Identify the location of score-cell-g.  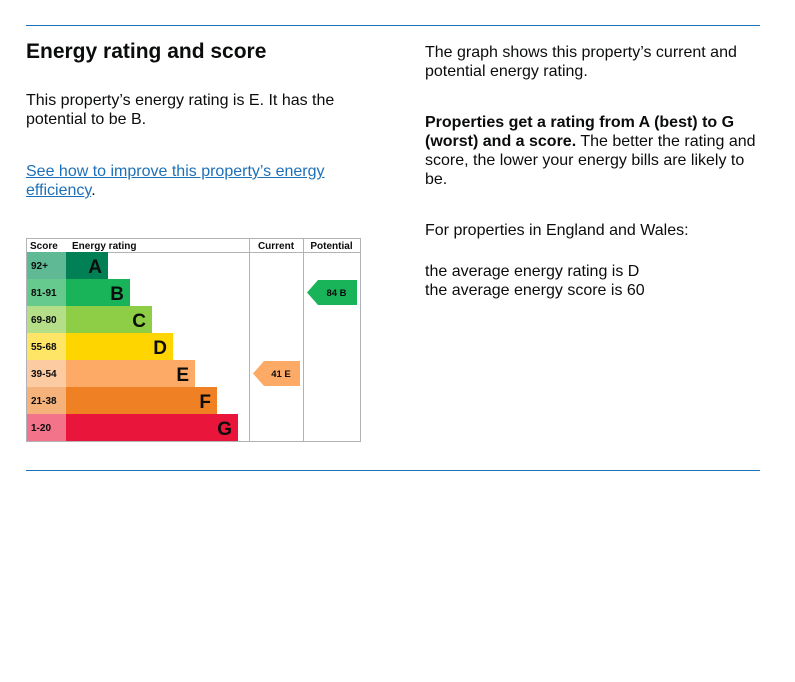
(47, 427).